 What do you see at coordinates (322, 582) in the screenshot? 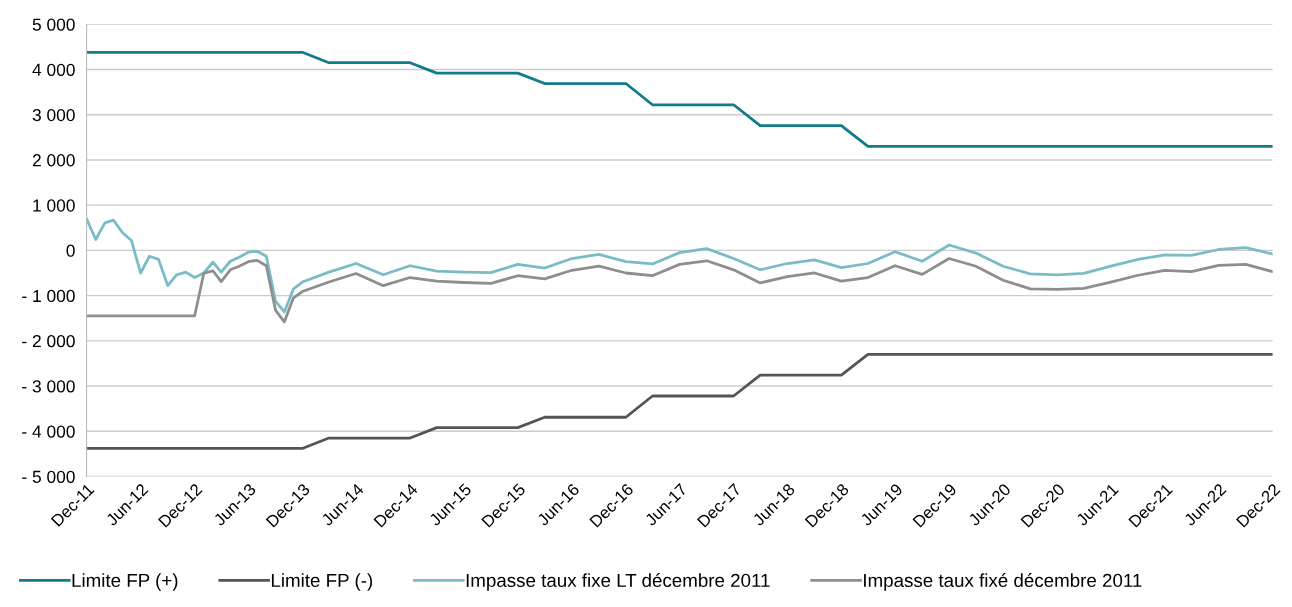
I see `legend-label: Limite FP (-)` at bounding box center [322, 582].